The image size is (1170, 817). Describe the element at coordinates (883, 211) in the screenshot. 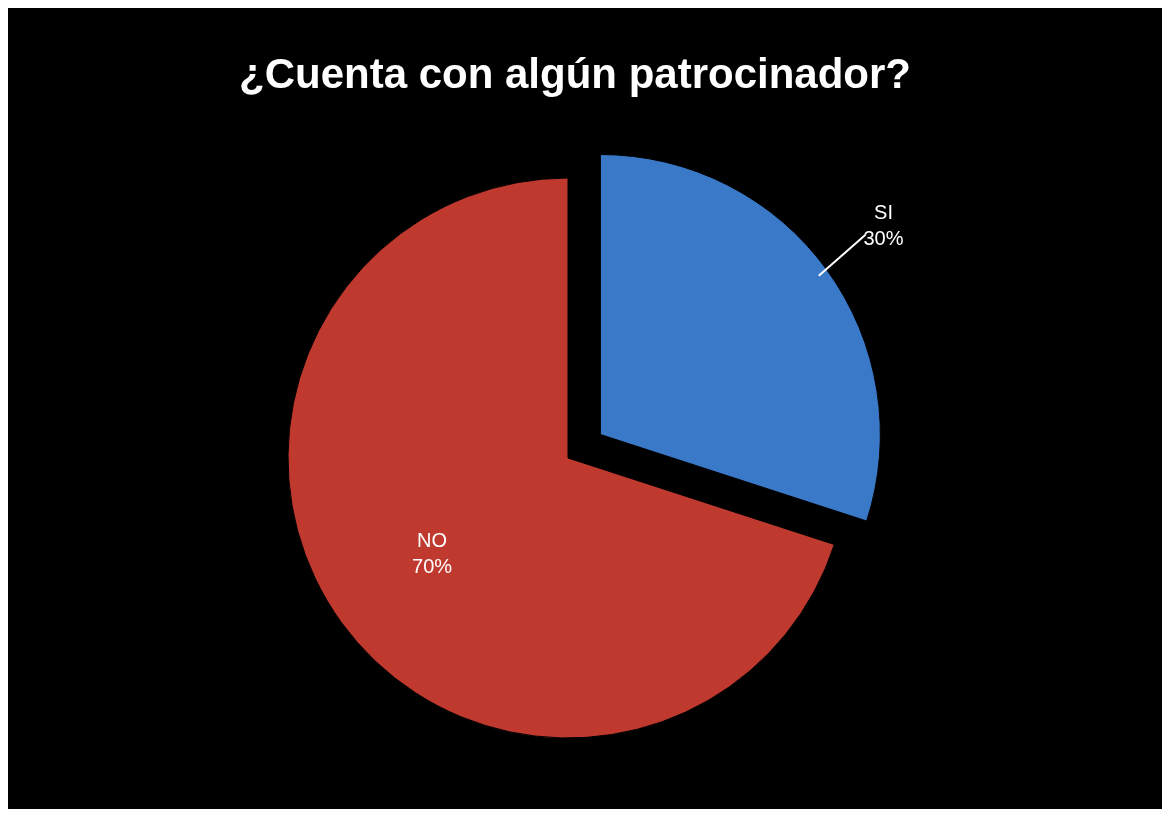

I see `slice-label: SI` at that location.